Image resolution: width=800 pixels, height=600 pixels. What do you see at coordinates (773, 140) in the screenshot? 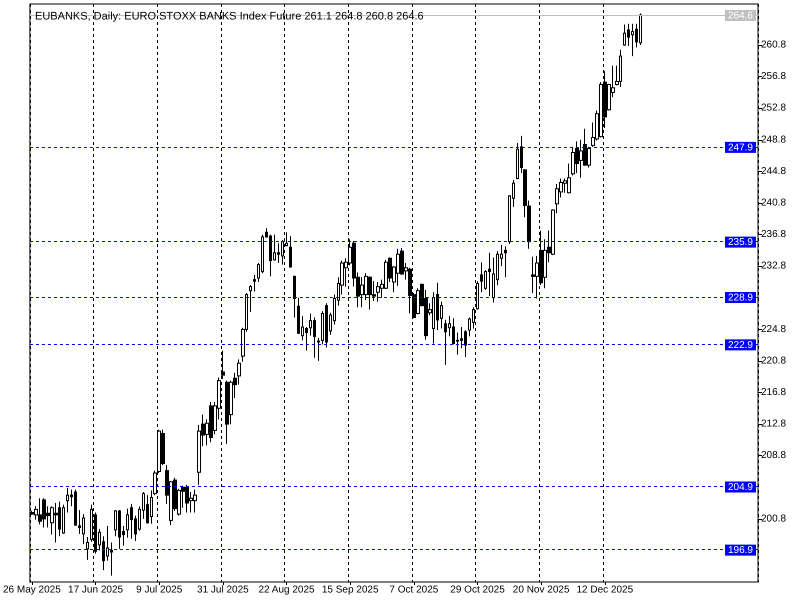
I see `y-tick-label: 248.8` at bounding box center [773, 140].